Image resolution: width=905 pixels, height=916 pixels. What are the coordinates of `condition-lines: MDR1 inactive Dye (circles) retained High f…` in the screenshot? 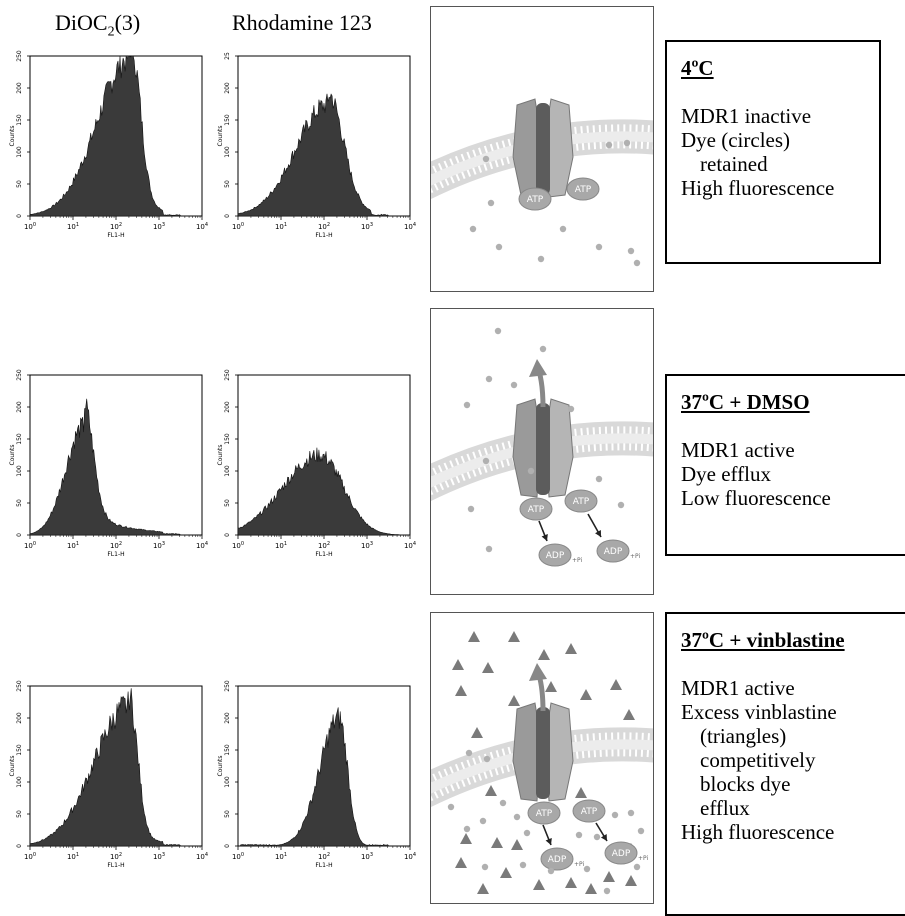 It's located at (773, 152).